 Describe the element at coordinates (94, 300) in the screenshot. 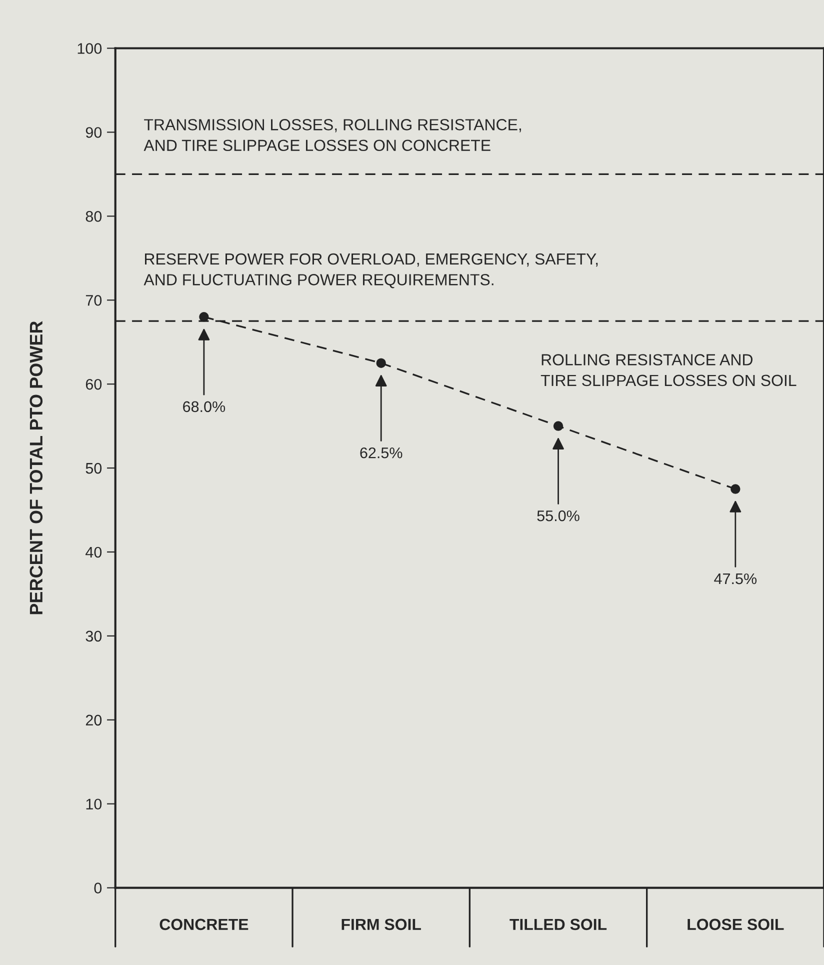

I see `y-tick-label: 70` at that location.